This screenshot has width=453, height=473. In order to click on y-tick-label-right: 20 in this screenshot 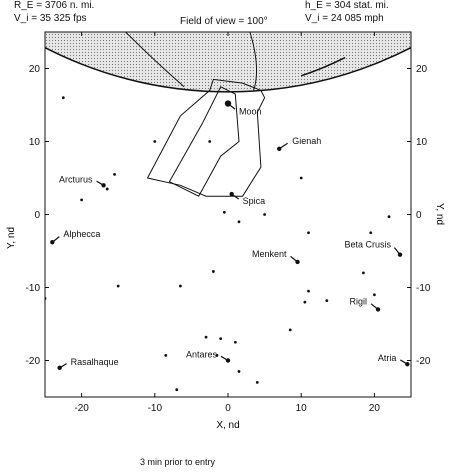, I will do `click(422, 69)`.